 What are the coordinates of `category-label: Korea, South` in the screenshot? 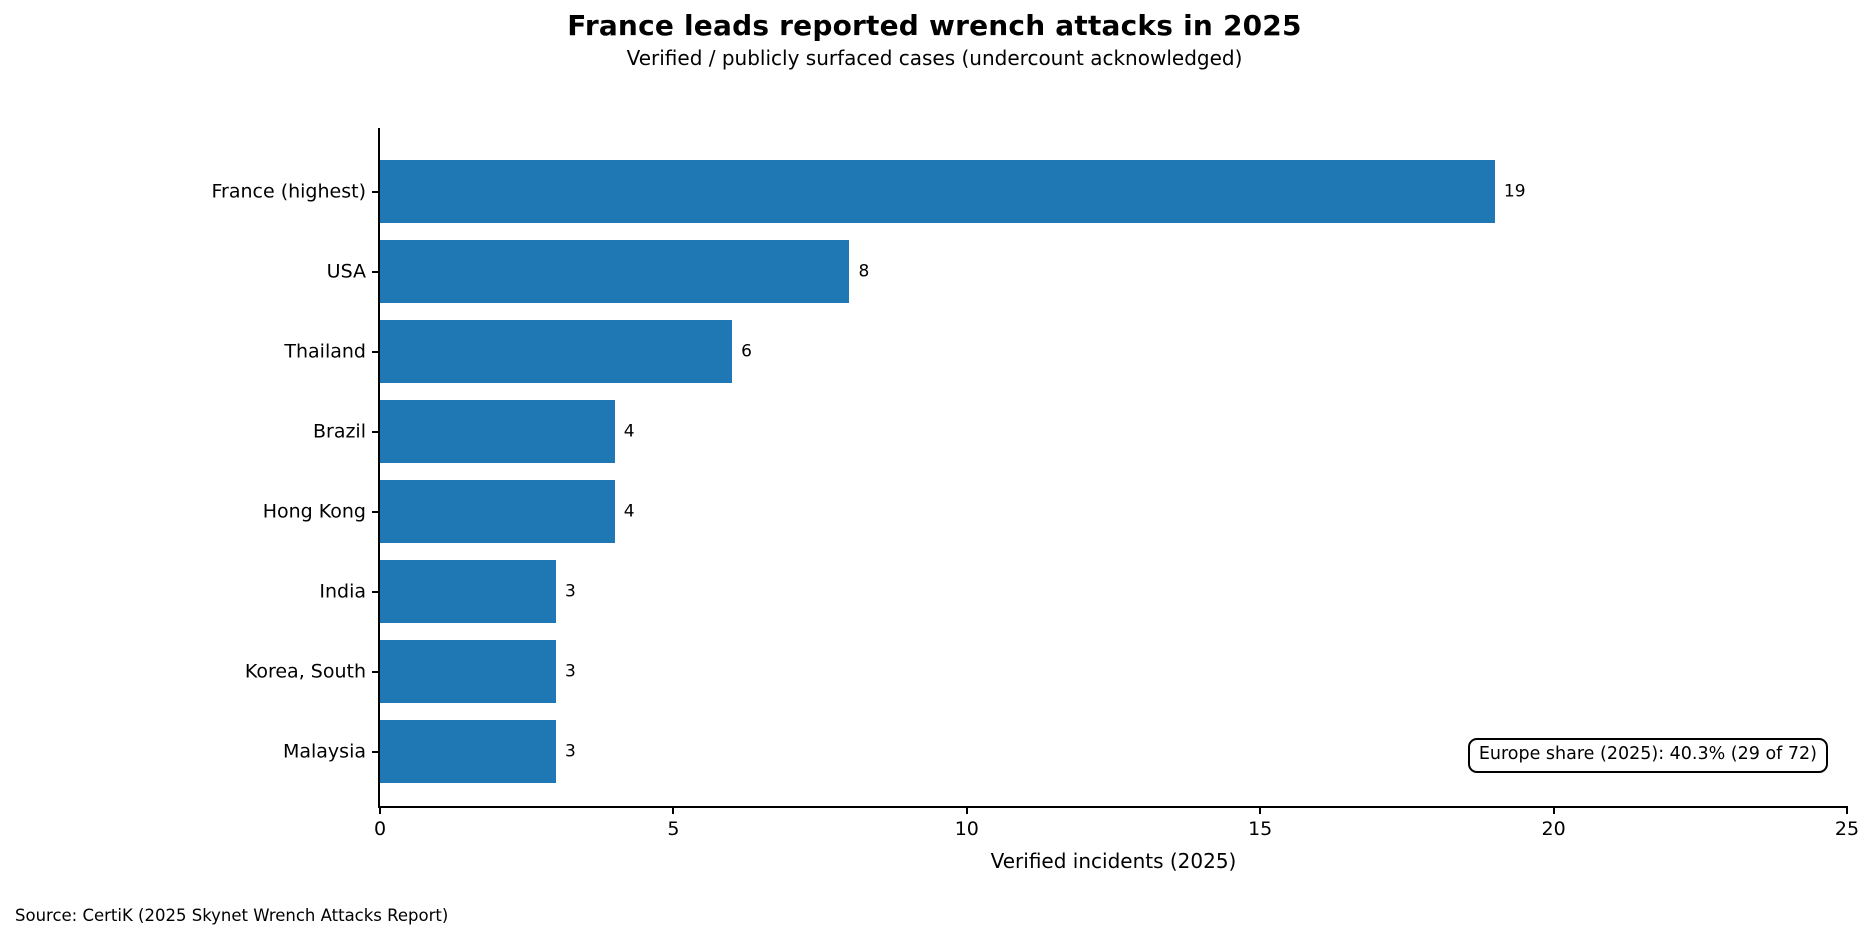 It's located at (305, 671).